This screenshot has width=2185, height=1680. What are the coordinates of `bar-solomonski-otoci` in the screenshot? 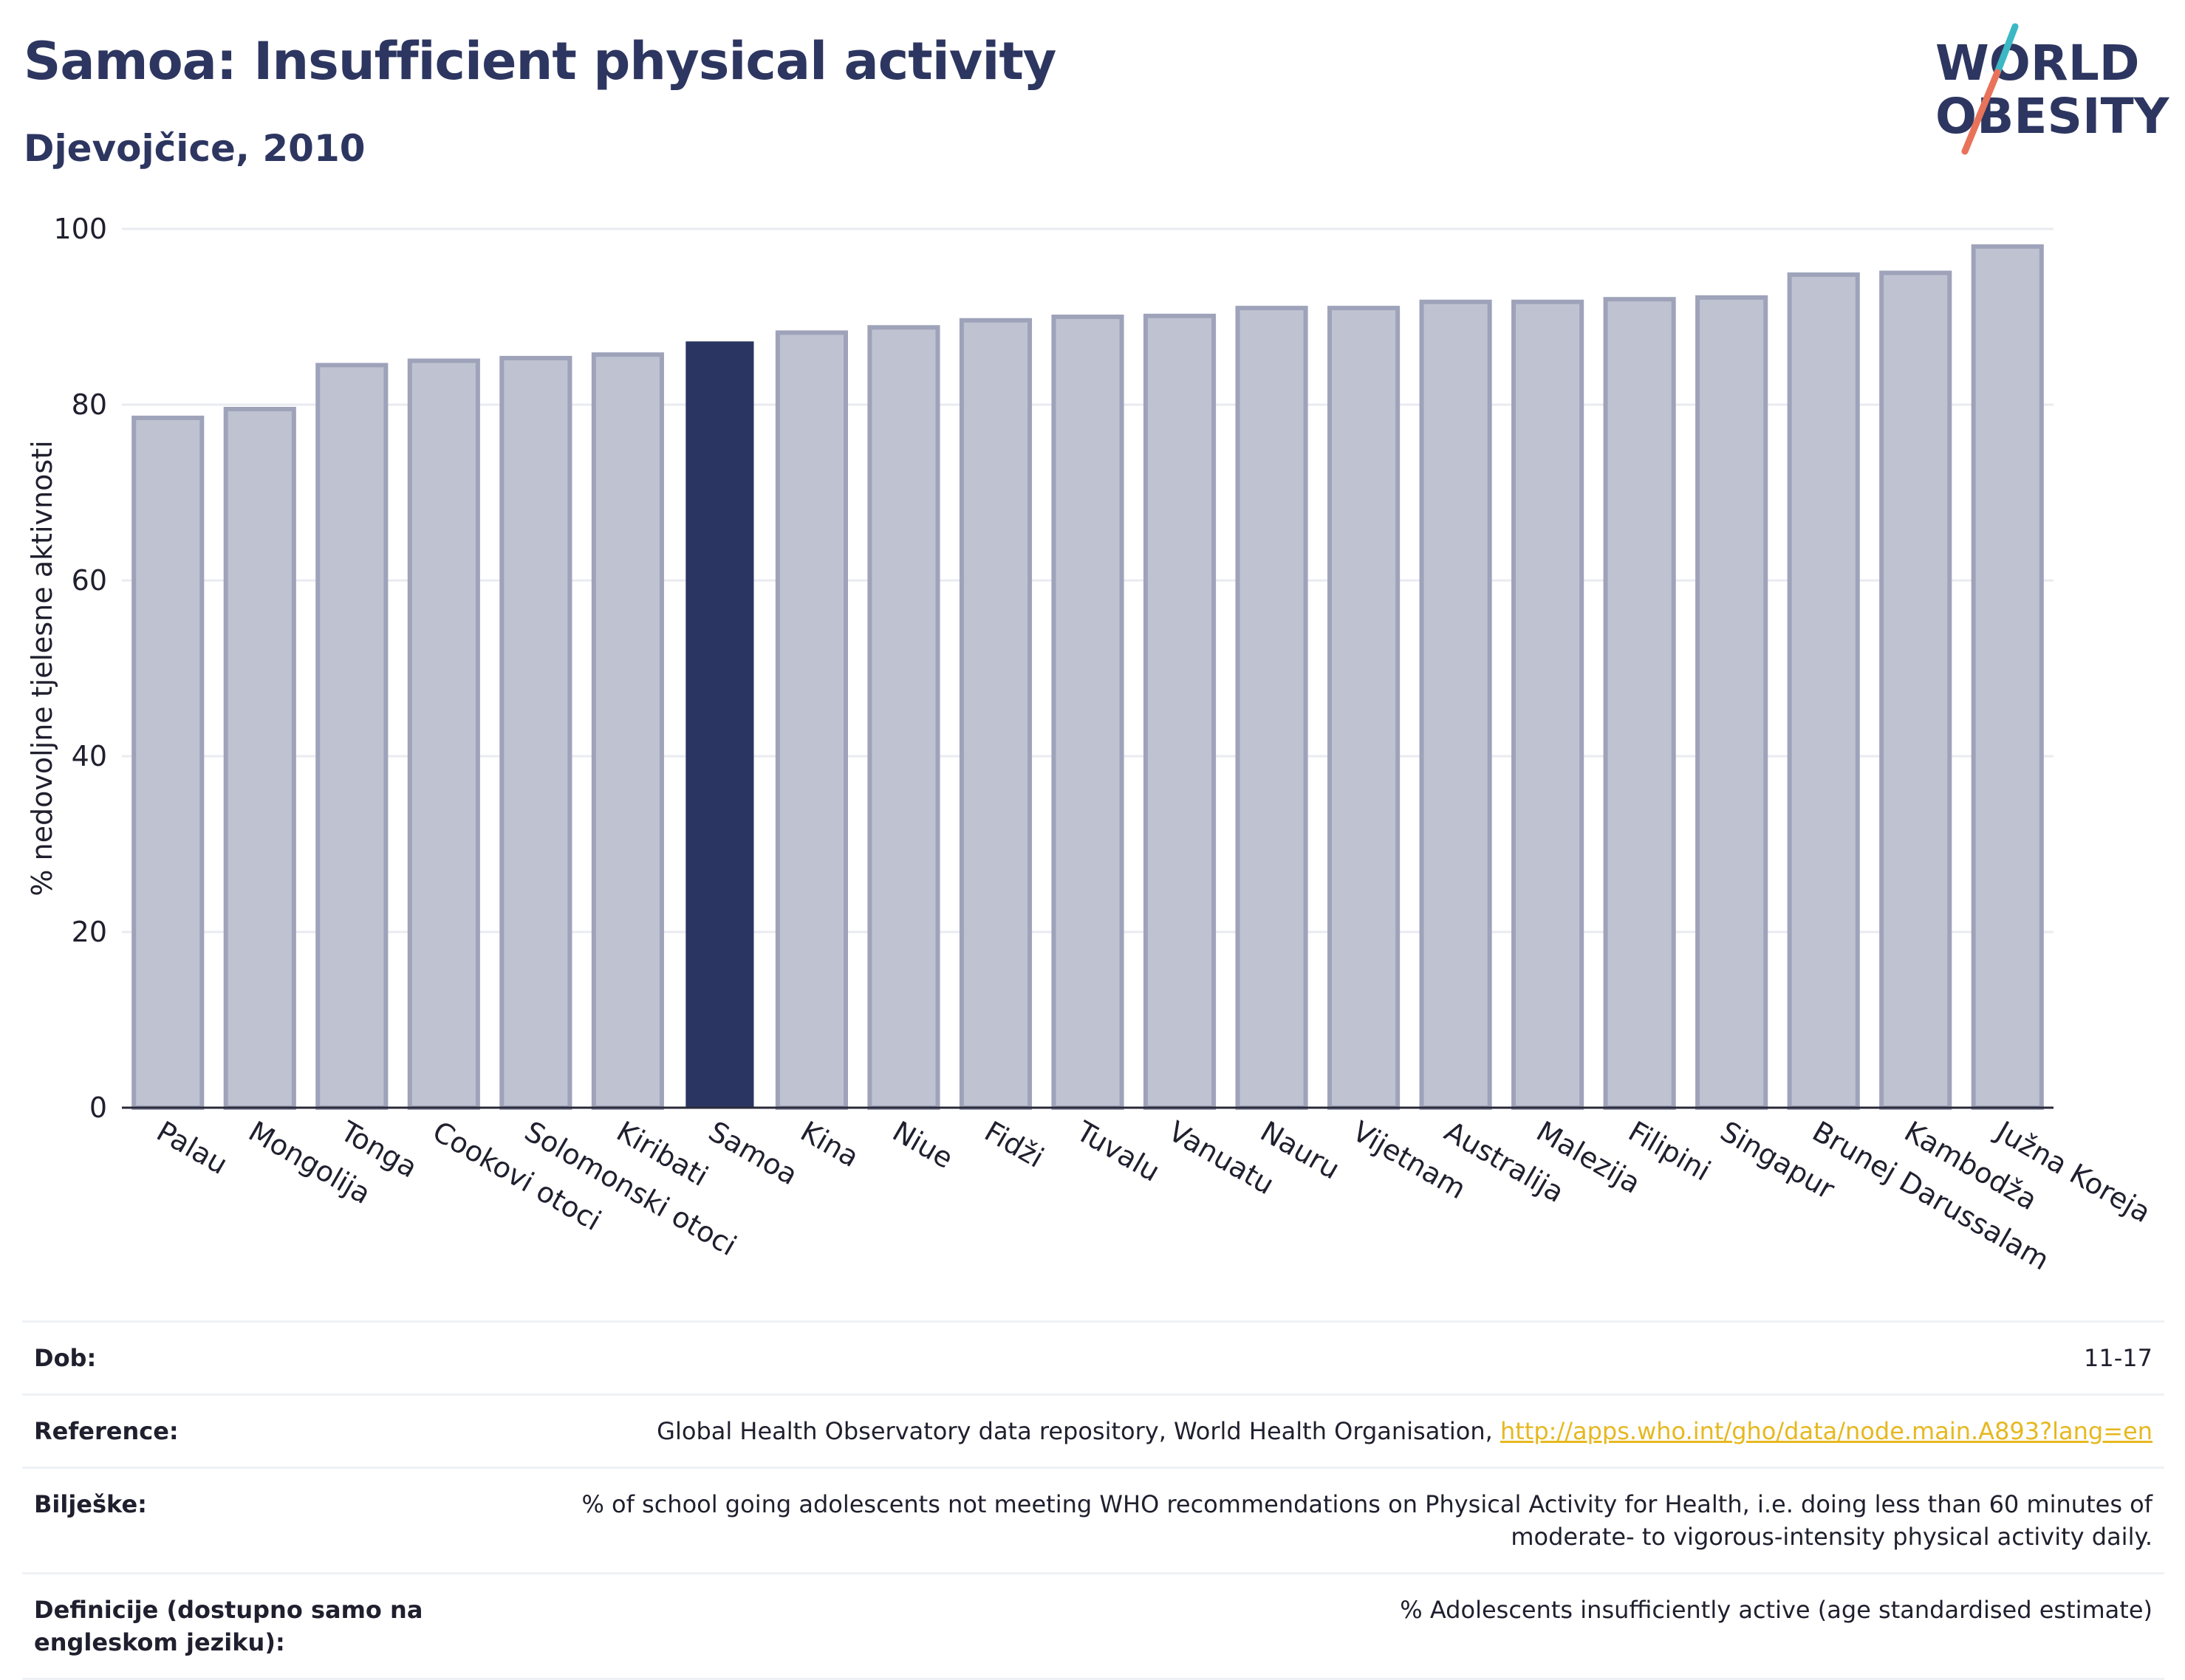 It's located at (535, 733).